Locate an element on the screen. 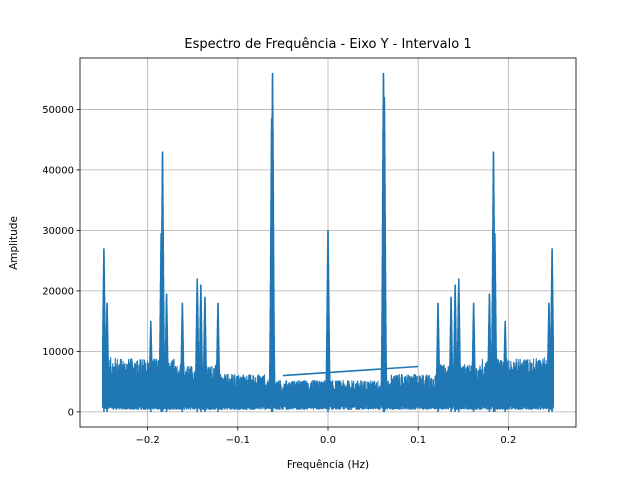 The width and height of the screenshot is (640, 480). y-tick-label: 40000 is located at coordinates (58, 170).